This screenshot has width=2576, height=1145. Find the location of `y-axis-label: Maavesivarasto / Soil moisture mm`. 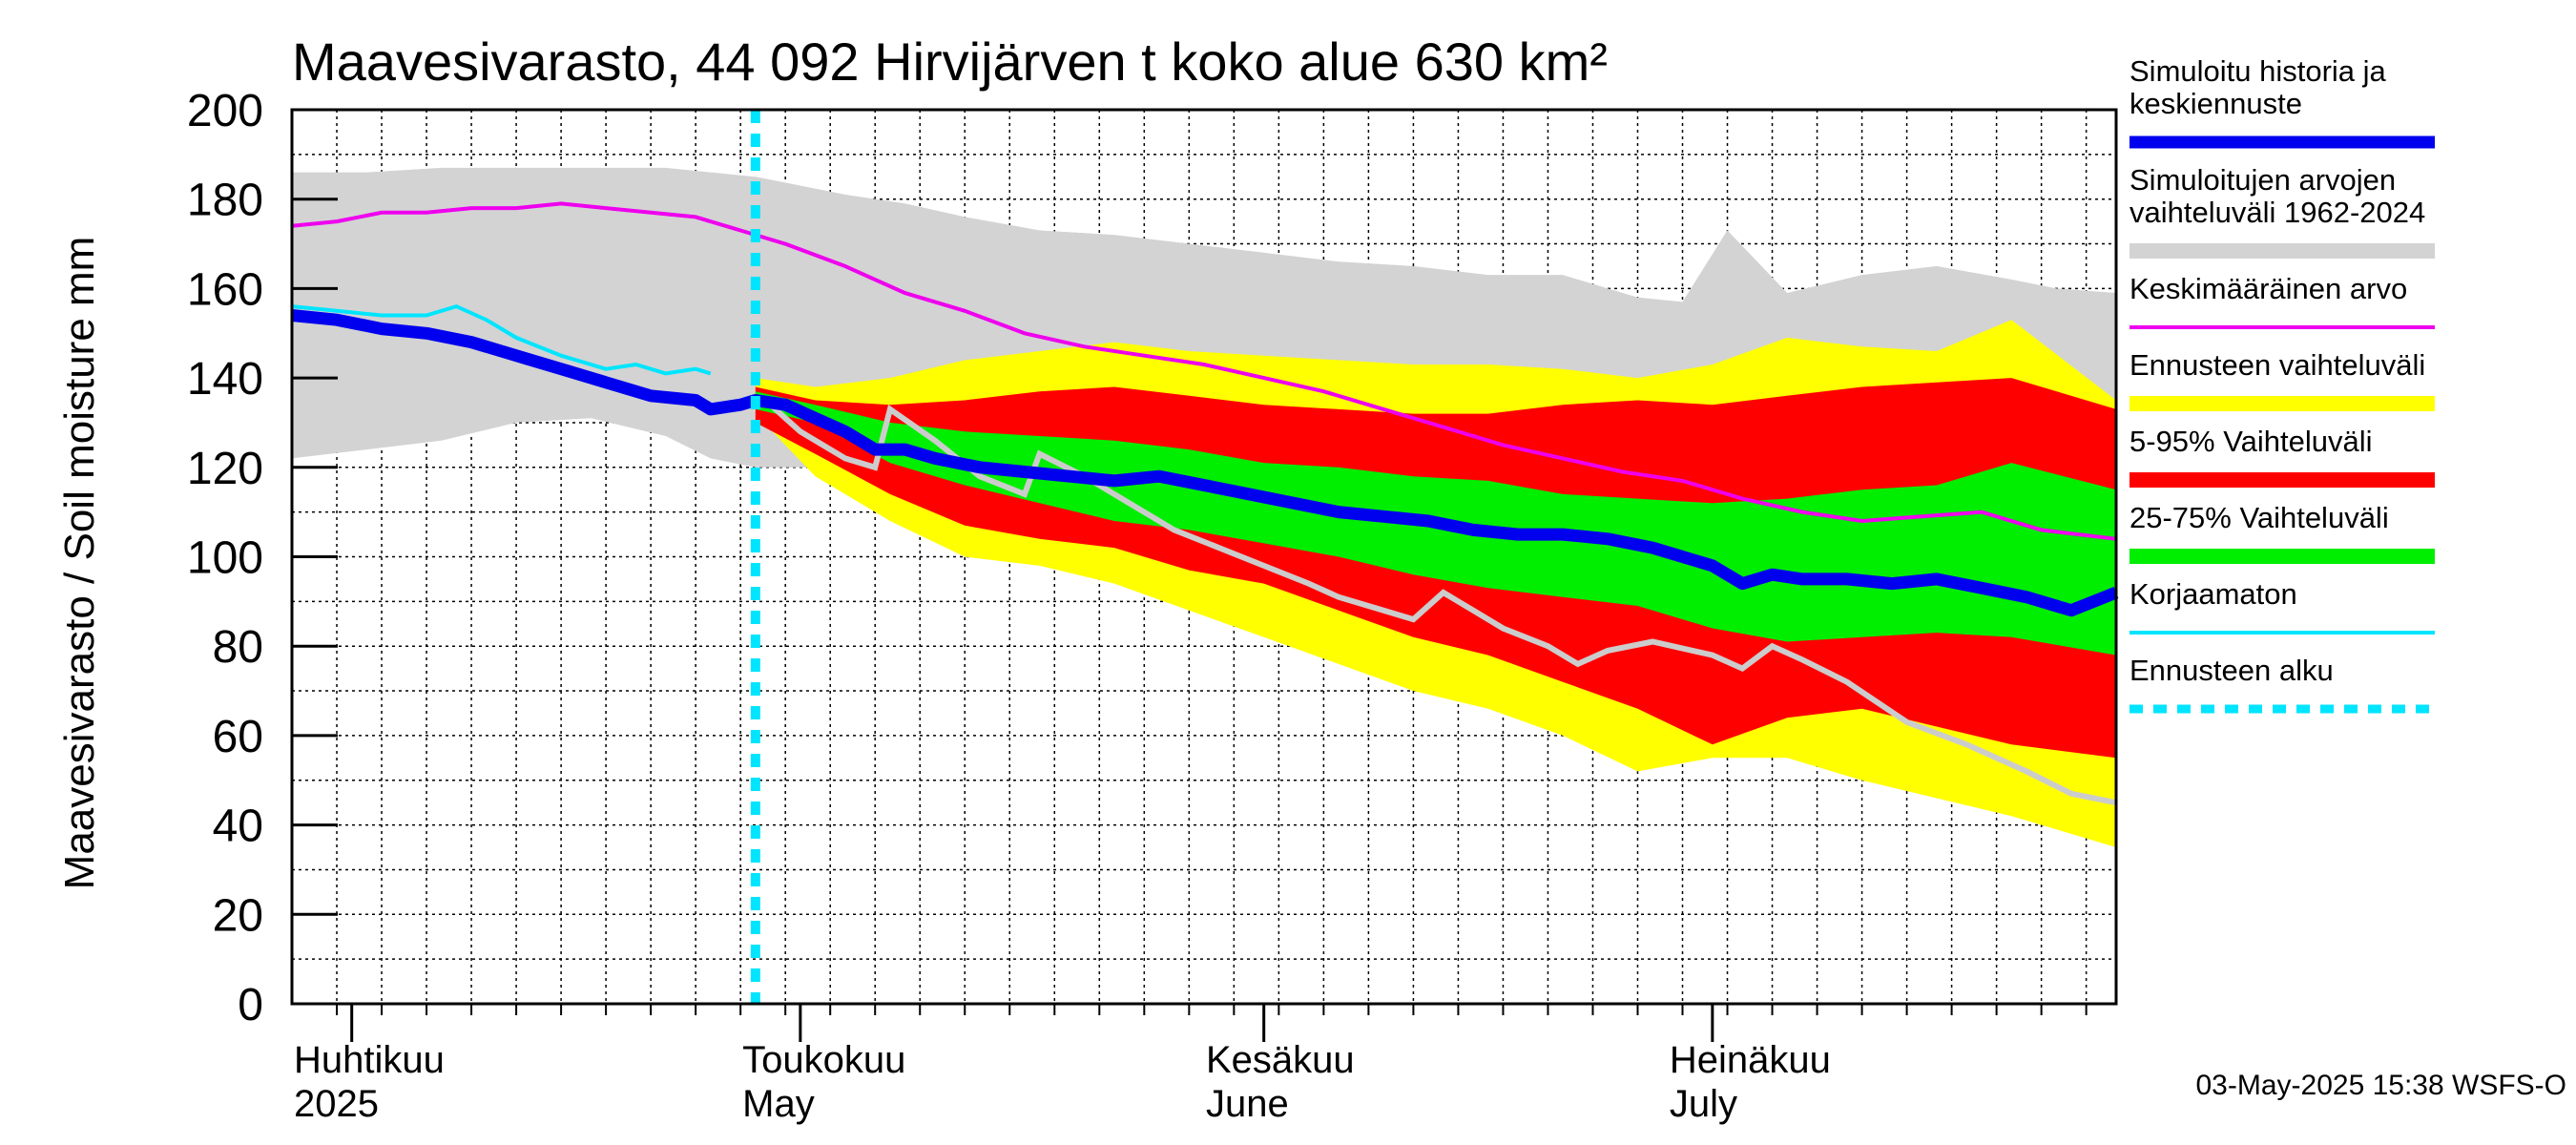

y-axis-label: Maavesivarasto / Soil moisture mm is located at coordinates (79, 563).